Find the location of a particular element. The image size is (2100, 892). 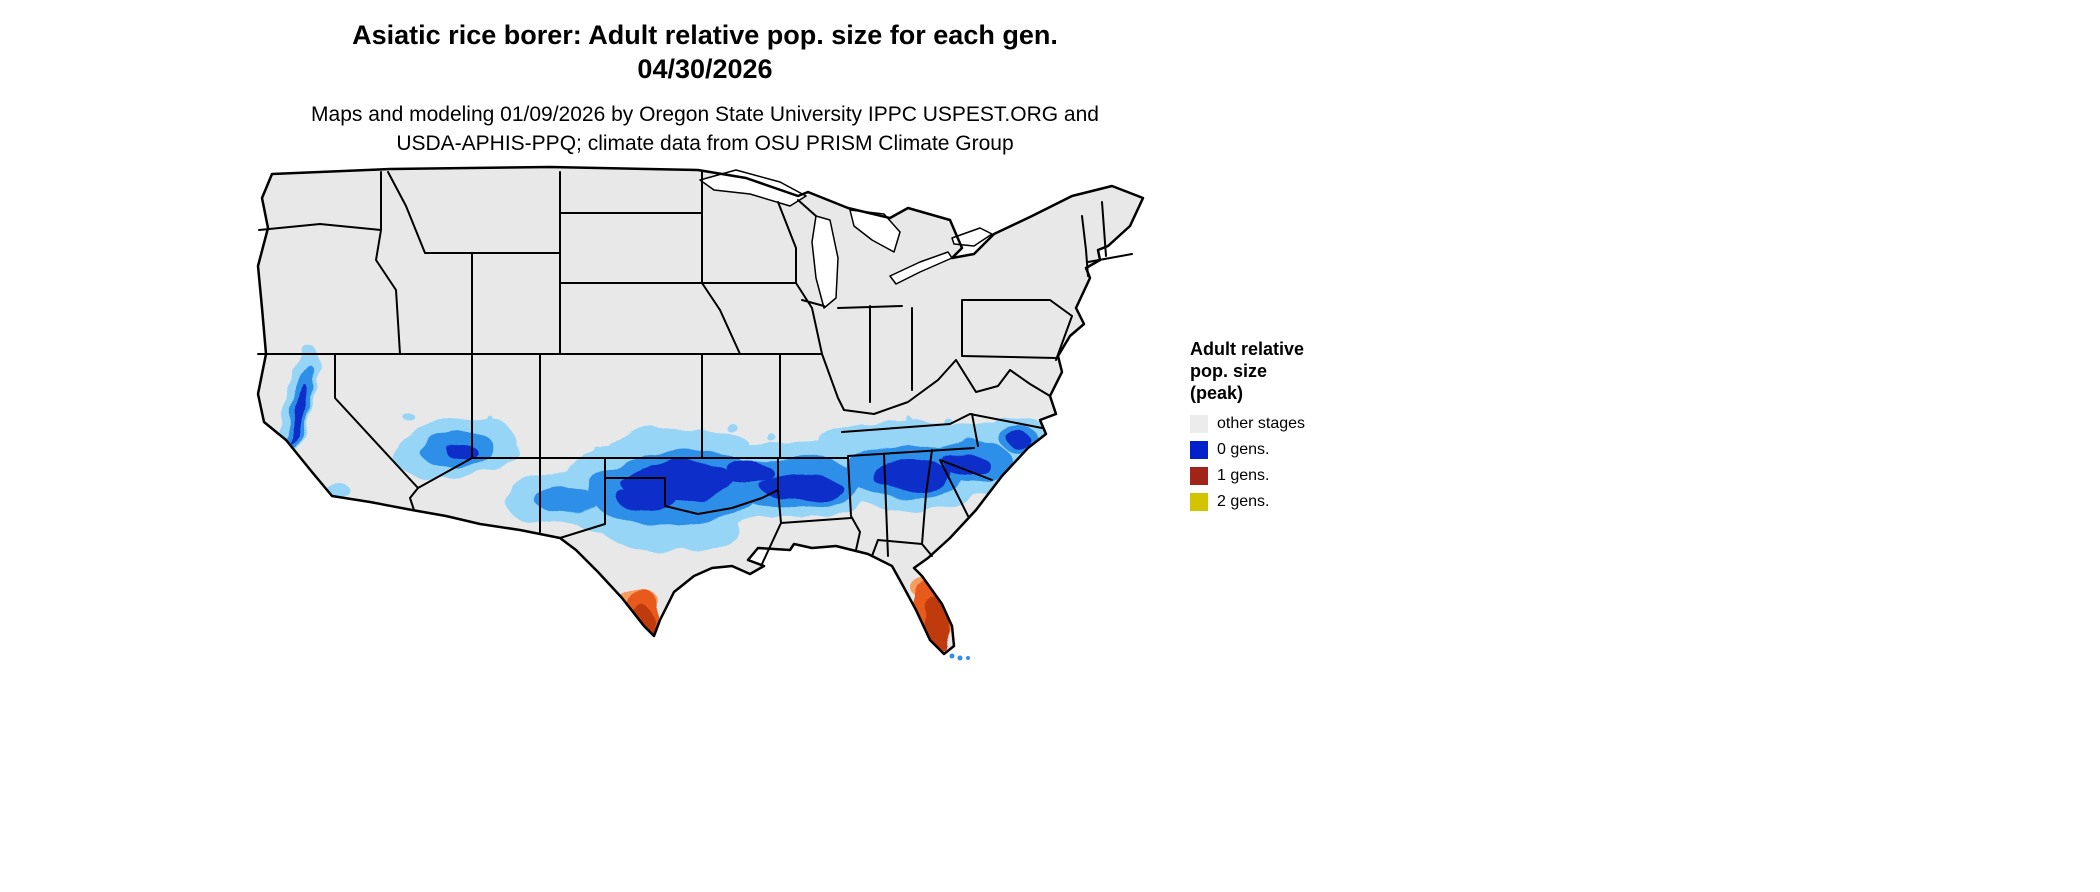

legend-row-0-gens: 0 gens. is located at coordinates (1280, 449).